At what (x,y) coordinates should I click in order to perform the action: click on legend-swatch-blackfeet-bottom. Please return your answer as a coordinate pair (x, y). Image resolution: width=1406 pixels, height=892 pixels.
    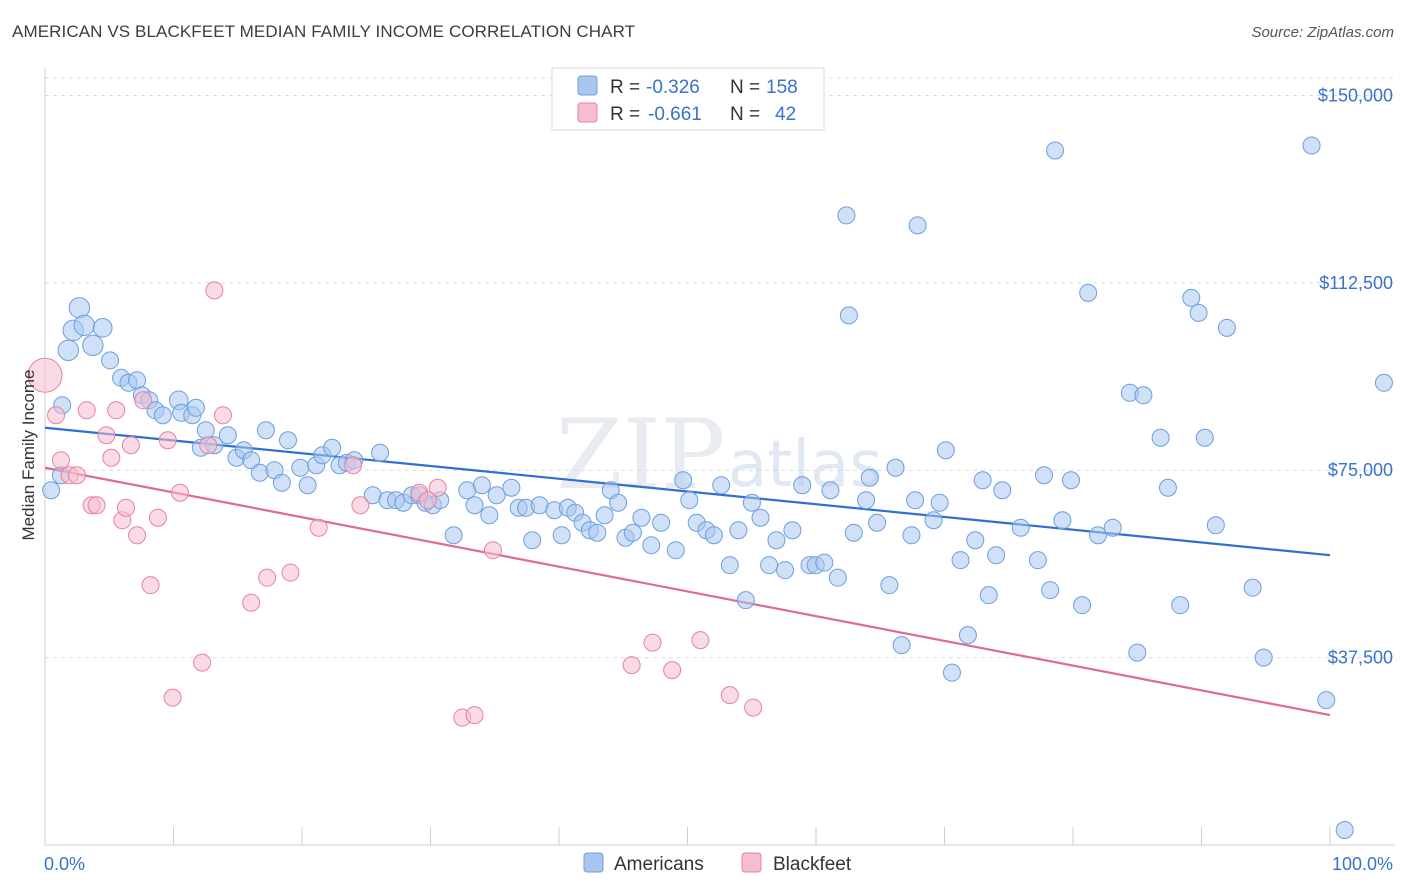
    Looking at the image, I should click on (751, 862).